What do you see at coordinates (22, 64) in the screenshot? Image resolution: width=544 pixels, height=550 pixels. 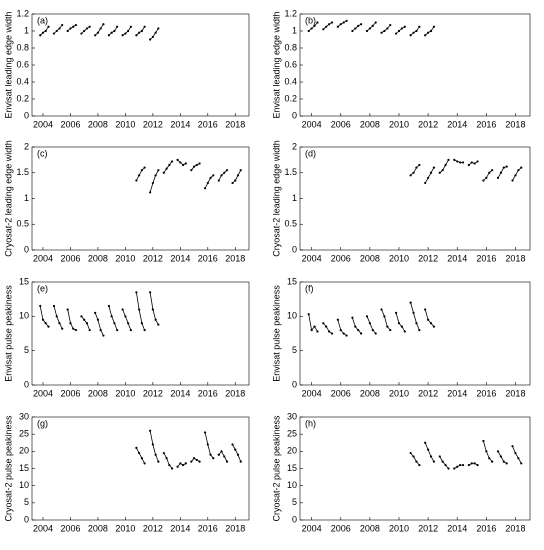 I see `y-tick-label: 0.6` at bounding box center [22, 64].